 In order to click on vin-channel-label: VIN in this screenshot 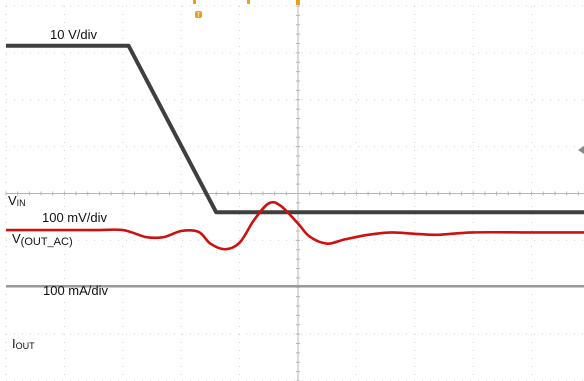, I will do `click(17, 200)`.